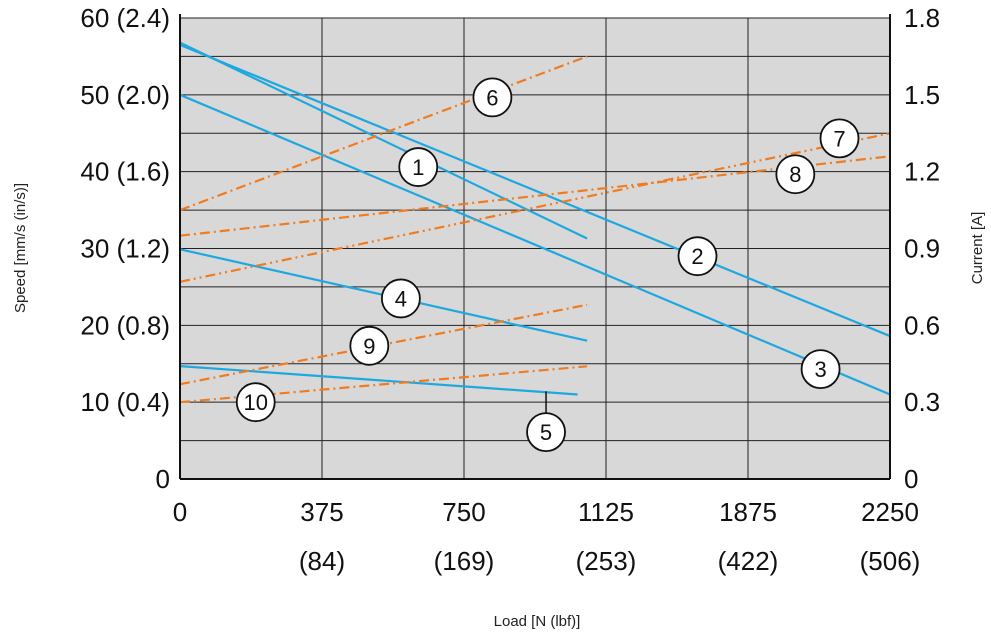 Image resolution: width=991 pixels, height=635 pixels. I want to click on x-tick-label: 1125, so click(606, 512).